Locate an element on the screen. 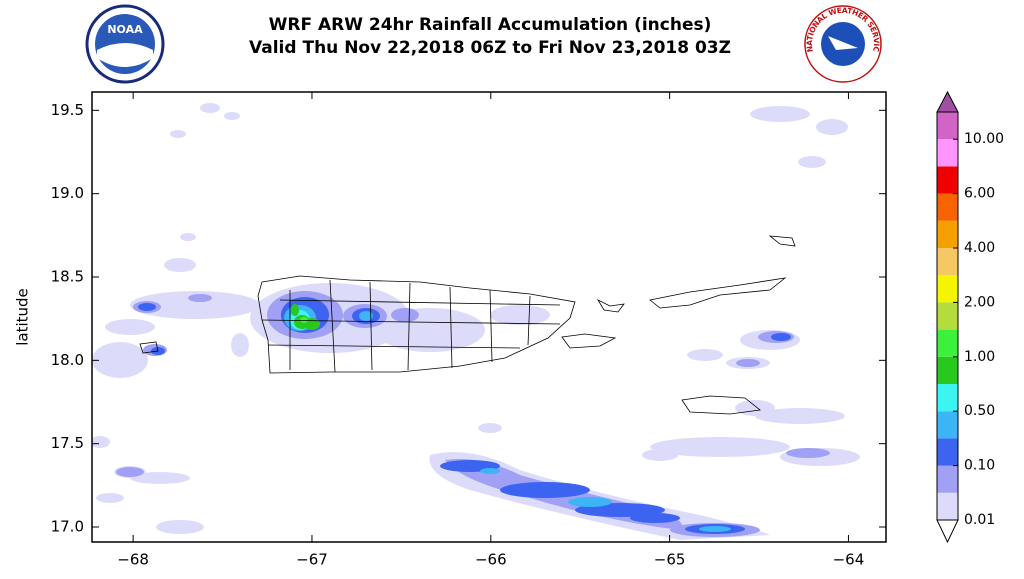  colorbar-frame is located at coordinates (947, 316).